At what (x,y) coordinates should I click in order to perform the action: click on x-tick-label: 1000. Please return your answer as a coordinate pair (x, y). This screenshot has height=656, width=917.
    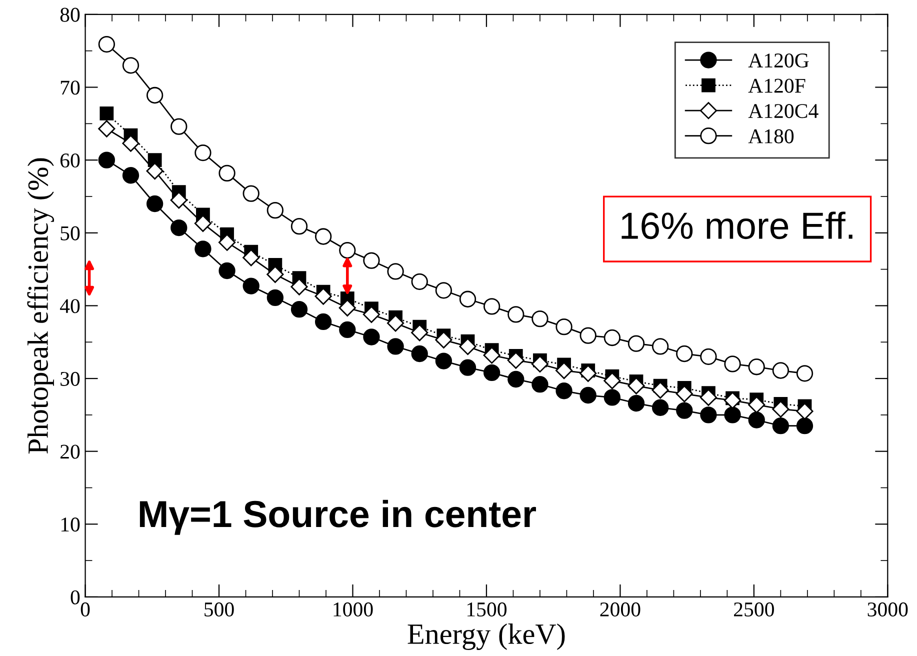
    Looking at the image, I should click on (353, 609).